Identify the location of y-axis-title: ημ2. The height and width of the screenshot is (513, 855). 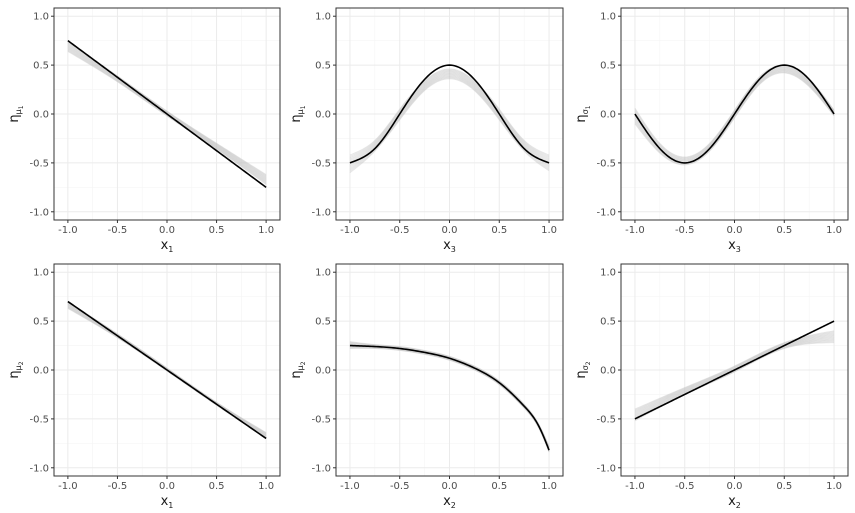
(298, 369).